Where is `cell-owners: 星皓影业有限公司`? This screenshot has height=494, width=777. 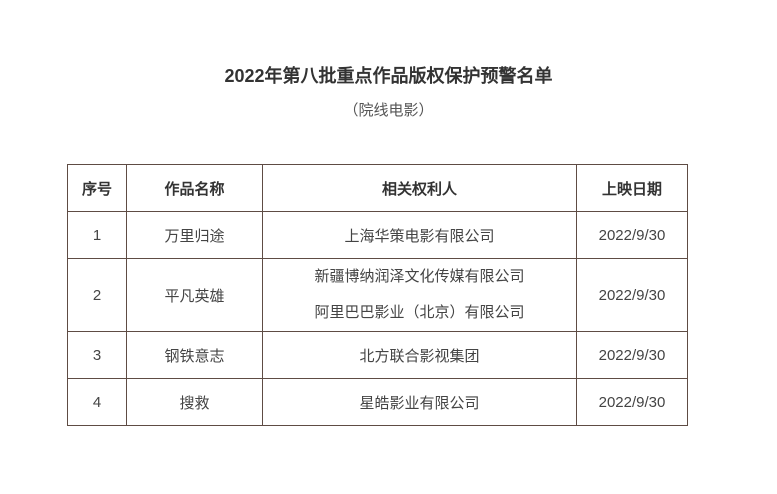 cell-owners: 星皓影业有限公司 is located at coordinates (419, 402).